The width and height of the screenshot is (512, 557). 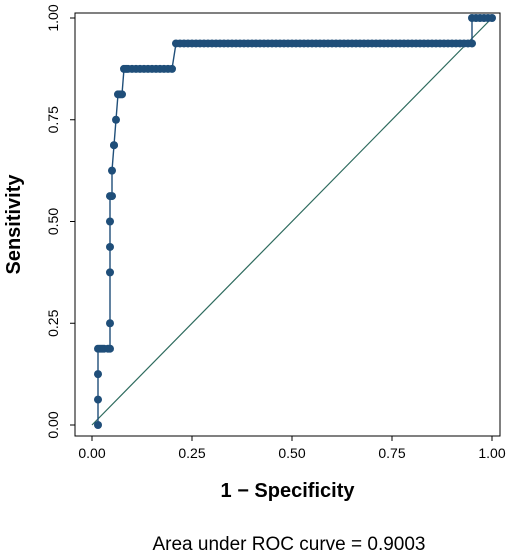 I want to click on y-tick-label: 0.25, so click(x=53, y=322).